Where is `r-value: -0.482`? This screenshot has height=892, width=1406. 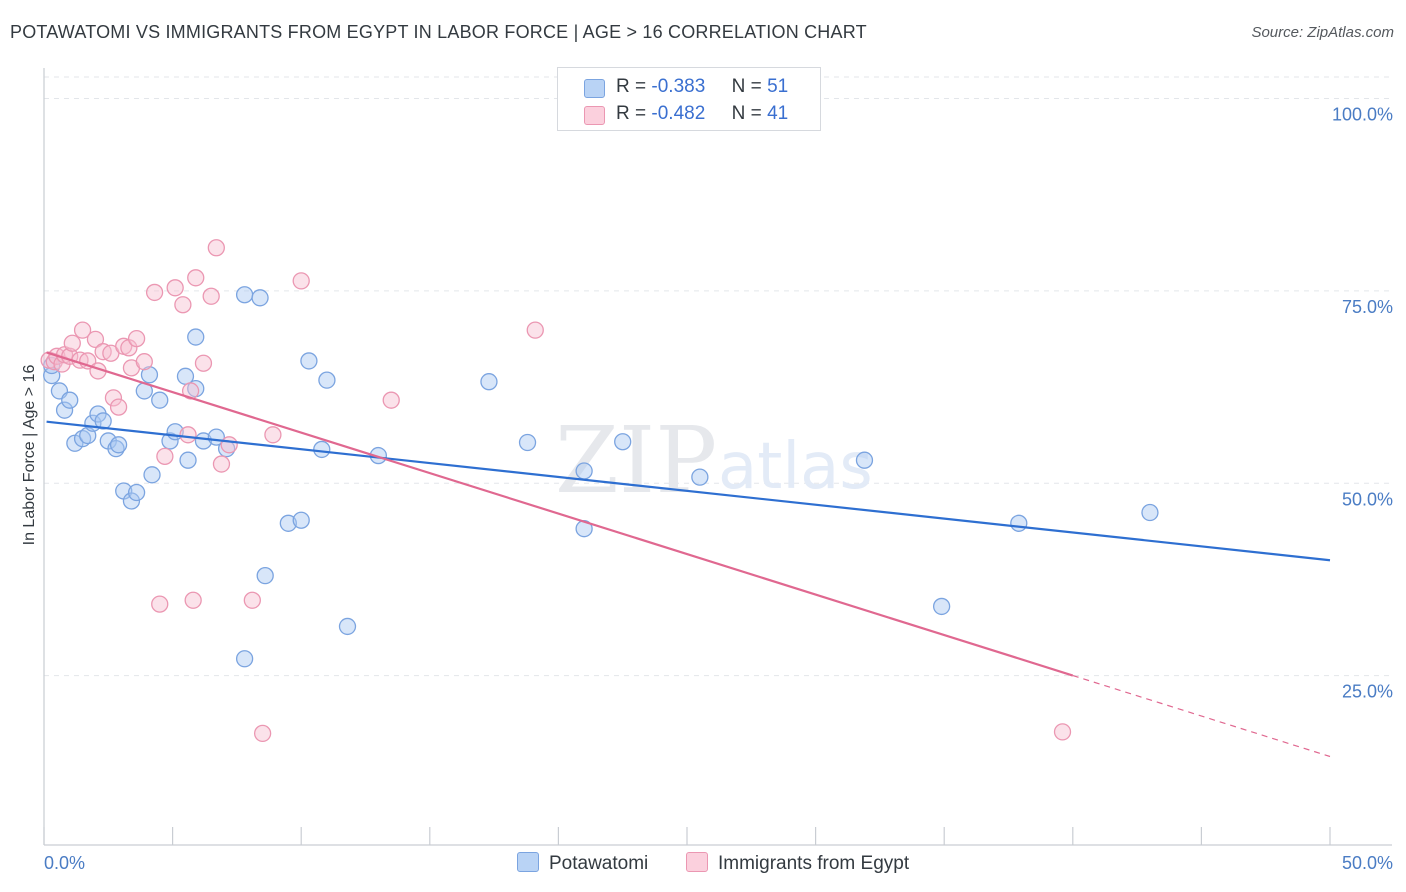 r-value: -0.482 is located at coordinates (678, 113).